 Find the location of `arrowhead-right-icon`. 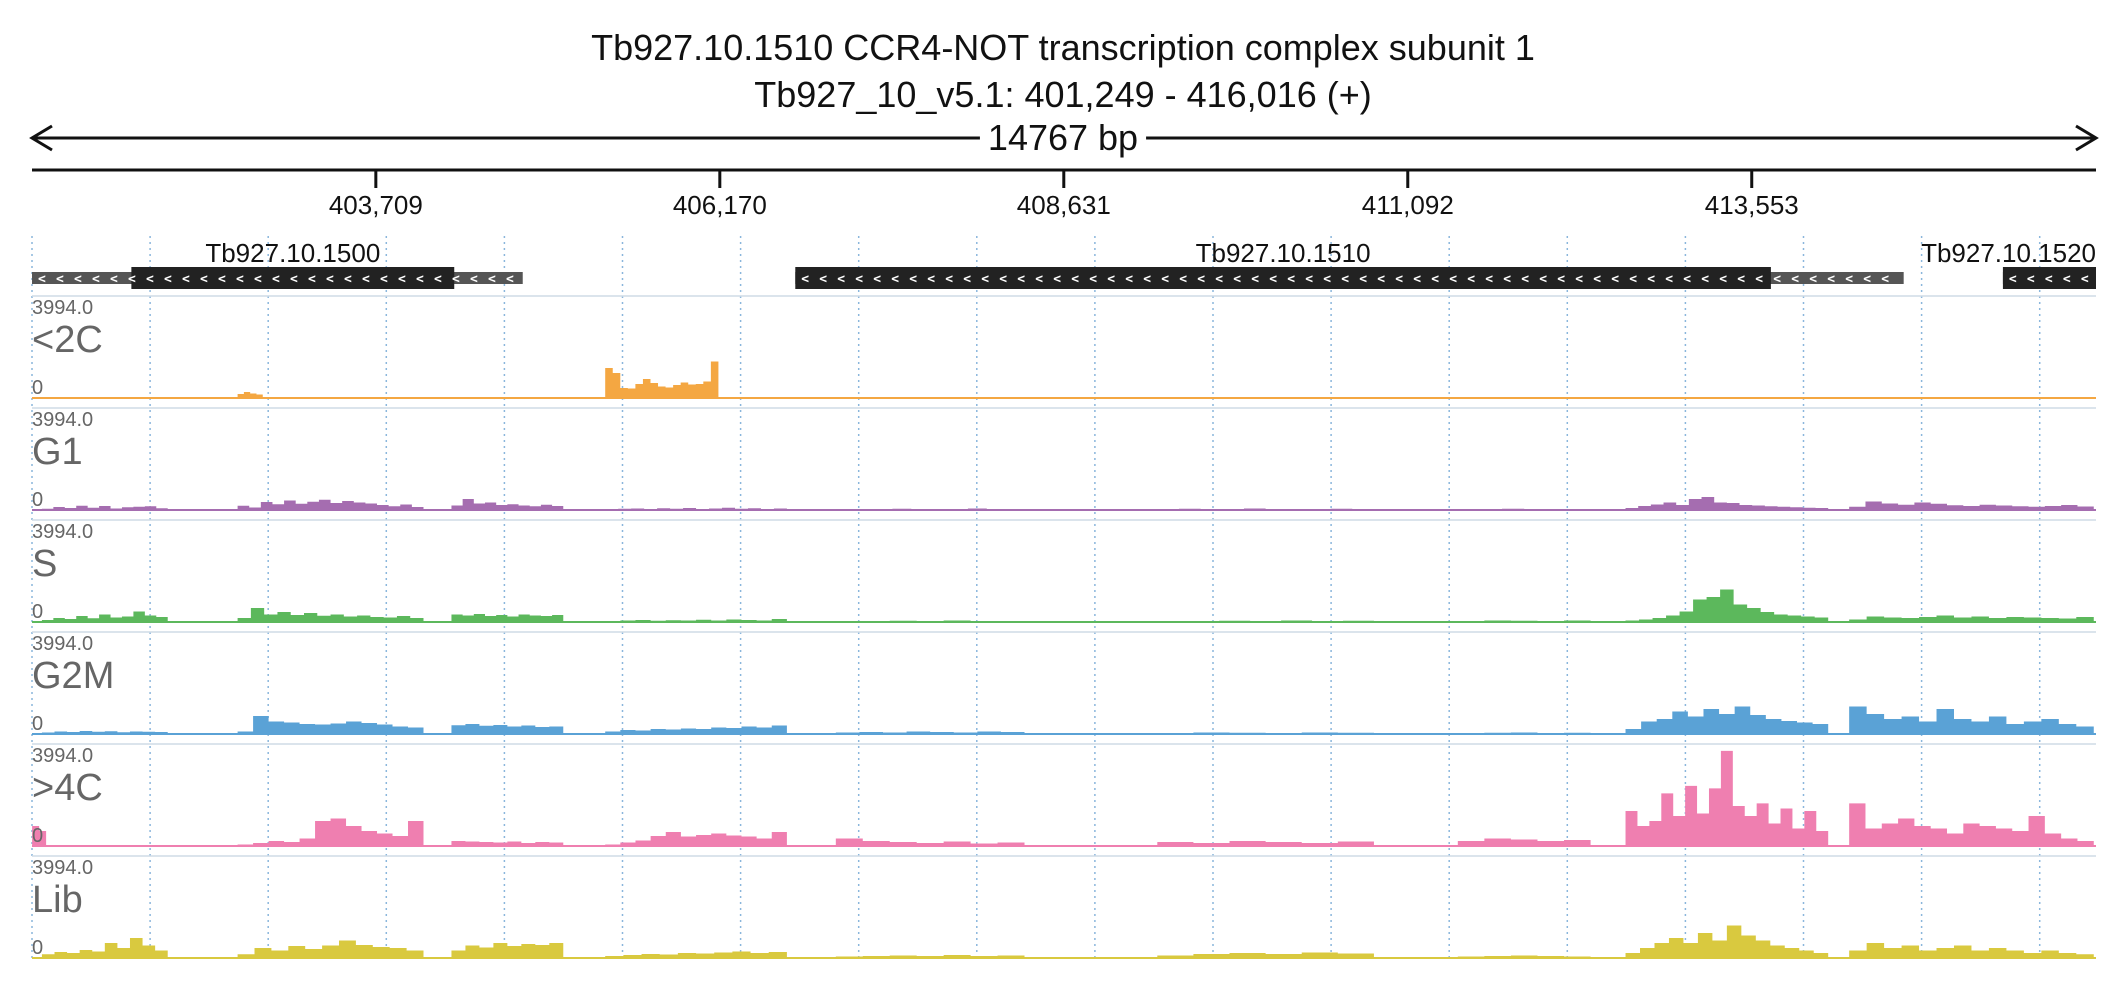

arrowhead-right-icon is located at coordinates (2087, 138).